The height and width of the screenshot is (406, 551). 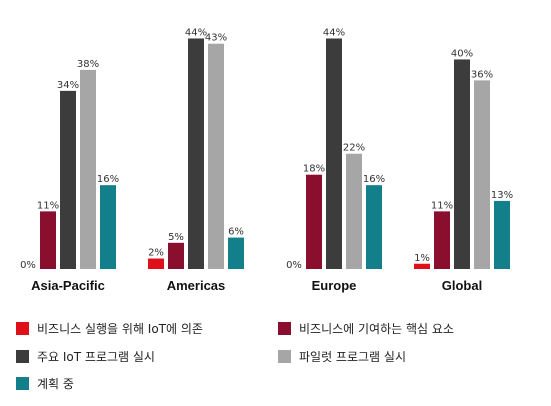 I want to click on value-label-rely-1: 2%, so click(x=156, y=253).